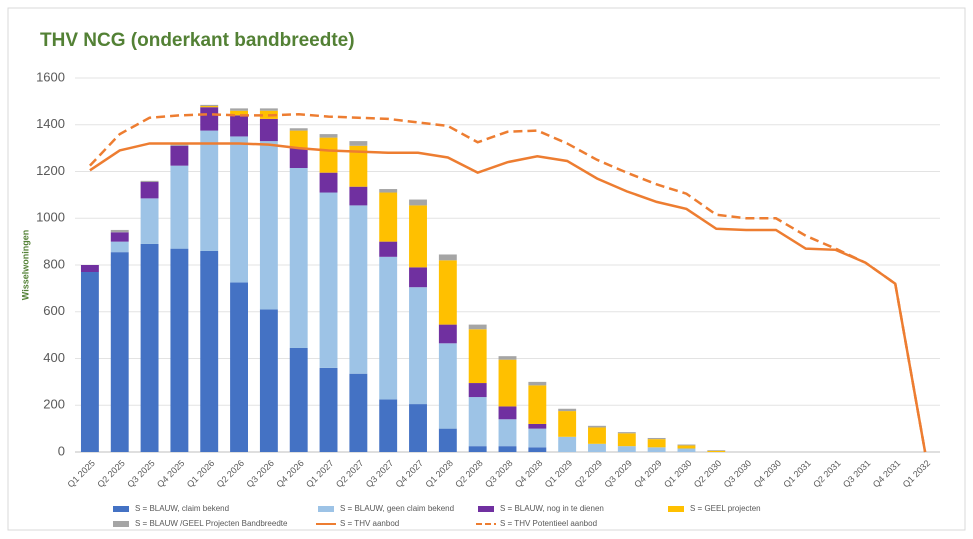 The width and height of the screenshot is (973, 539). I want to click on y-tick-label: 0, so click(61, 450).